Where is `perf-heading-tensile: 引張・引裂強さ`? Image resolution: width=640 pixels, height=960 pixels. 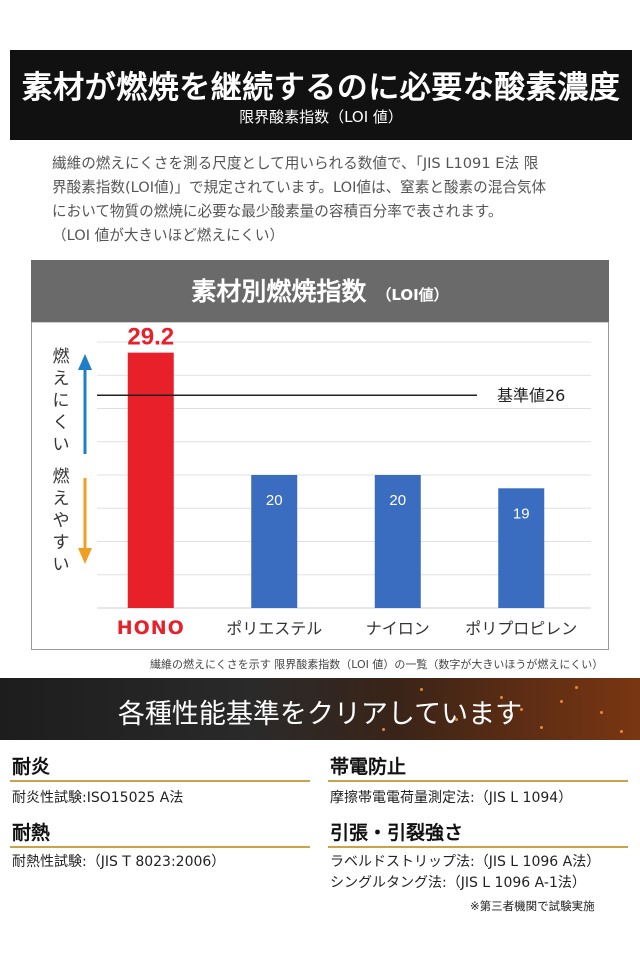 perf-heading-tensile: 引張・引裂強さ is located at coordinates (397, 833).